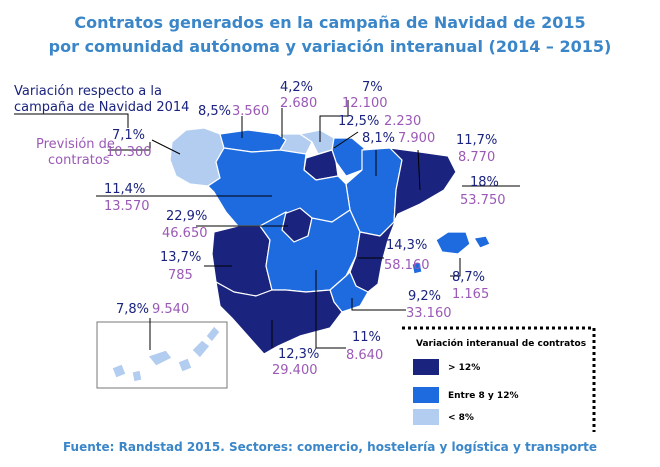 This screenshot has width=660, height=467. Describe the element at coordinates (299, 103) in the screenshot. I see `contracts-label-cantabria: 2.680` at that location.